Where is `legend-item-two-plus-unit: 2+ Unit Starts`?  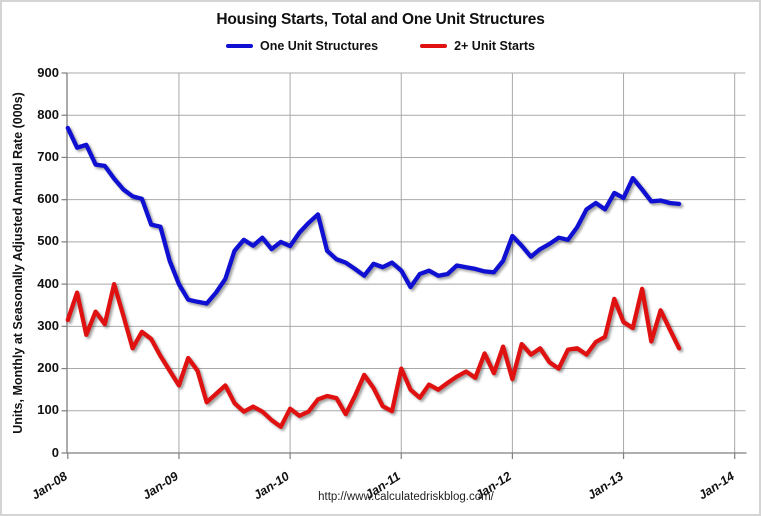
legend-item-two-plus-unit: 2+ Unit Starts is located at coordinates (477, 46).